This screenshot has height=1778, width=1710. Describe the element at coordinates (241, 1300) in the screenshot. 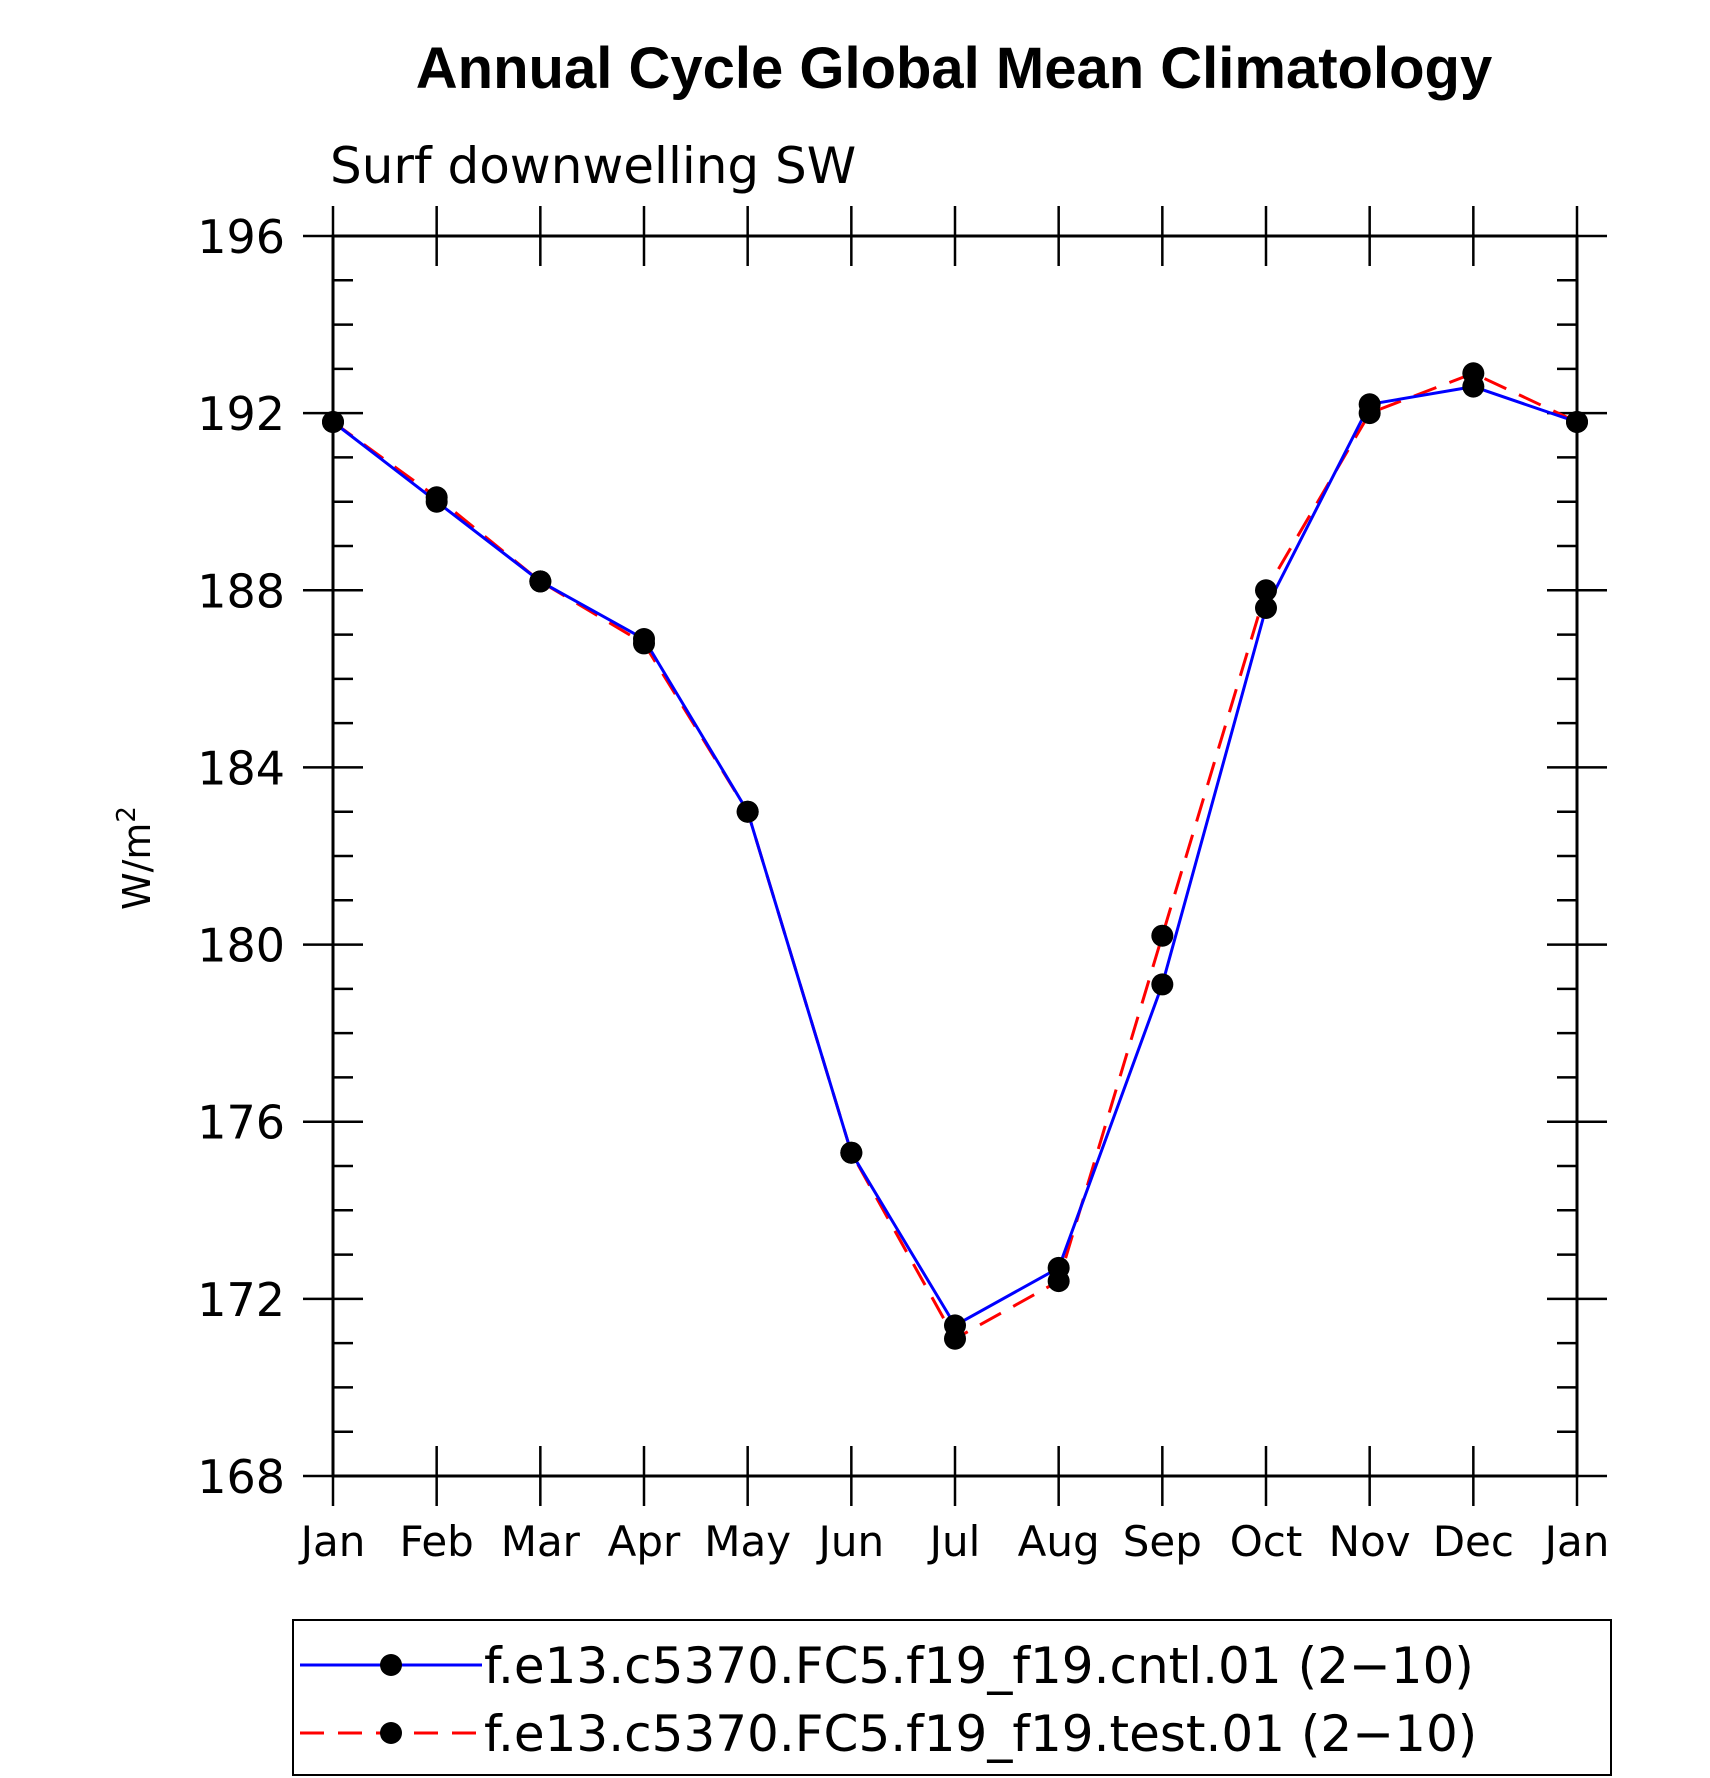

I see `y-tick-label: 172` at that location.